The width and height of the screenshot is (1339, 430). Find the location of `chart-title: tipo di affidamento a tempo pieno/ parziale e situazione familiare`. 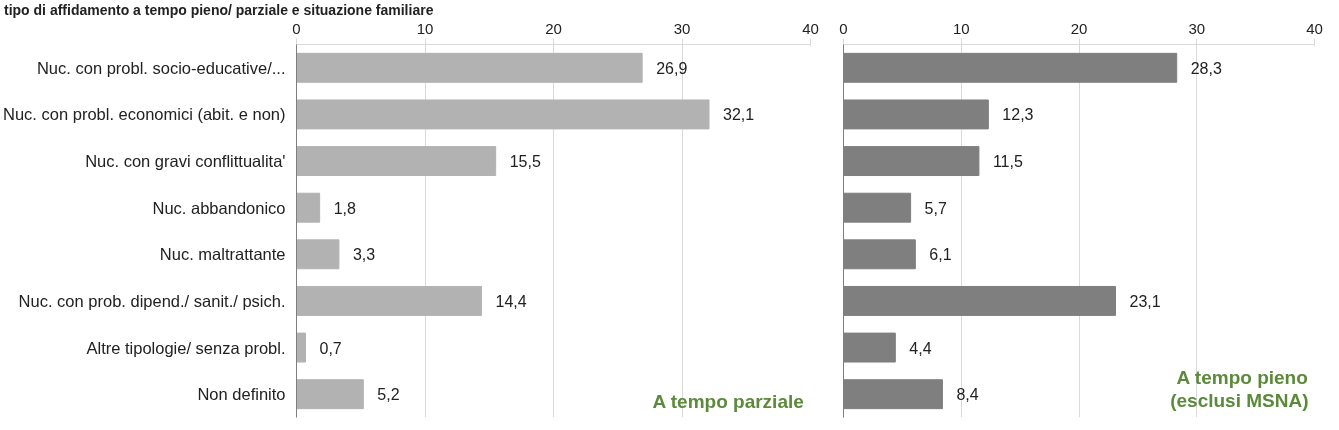

chart-title: tipo di affidamento a tempo pieno/ parziale e situazione familiare is located at coordinates (219, 10).